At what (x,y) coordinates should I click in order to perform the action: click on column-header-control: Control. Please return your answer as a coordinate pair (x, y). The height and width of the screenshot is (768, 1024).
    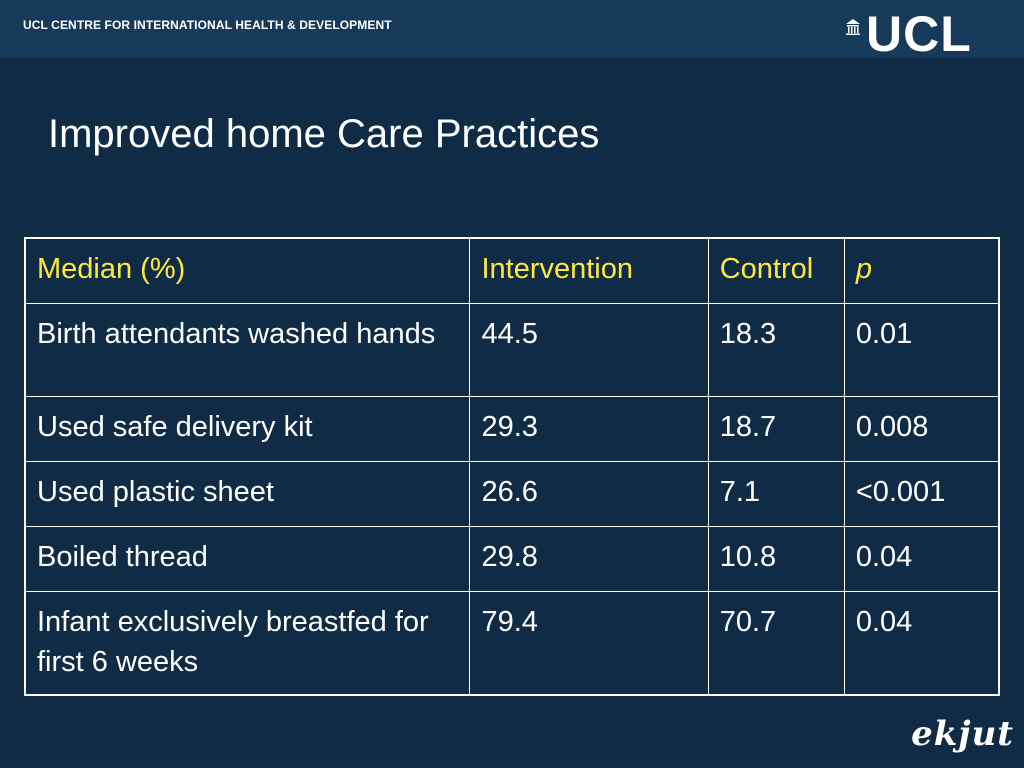
    Looking at the image, I should click on (776, 270).